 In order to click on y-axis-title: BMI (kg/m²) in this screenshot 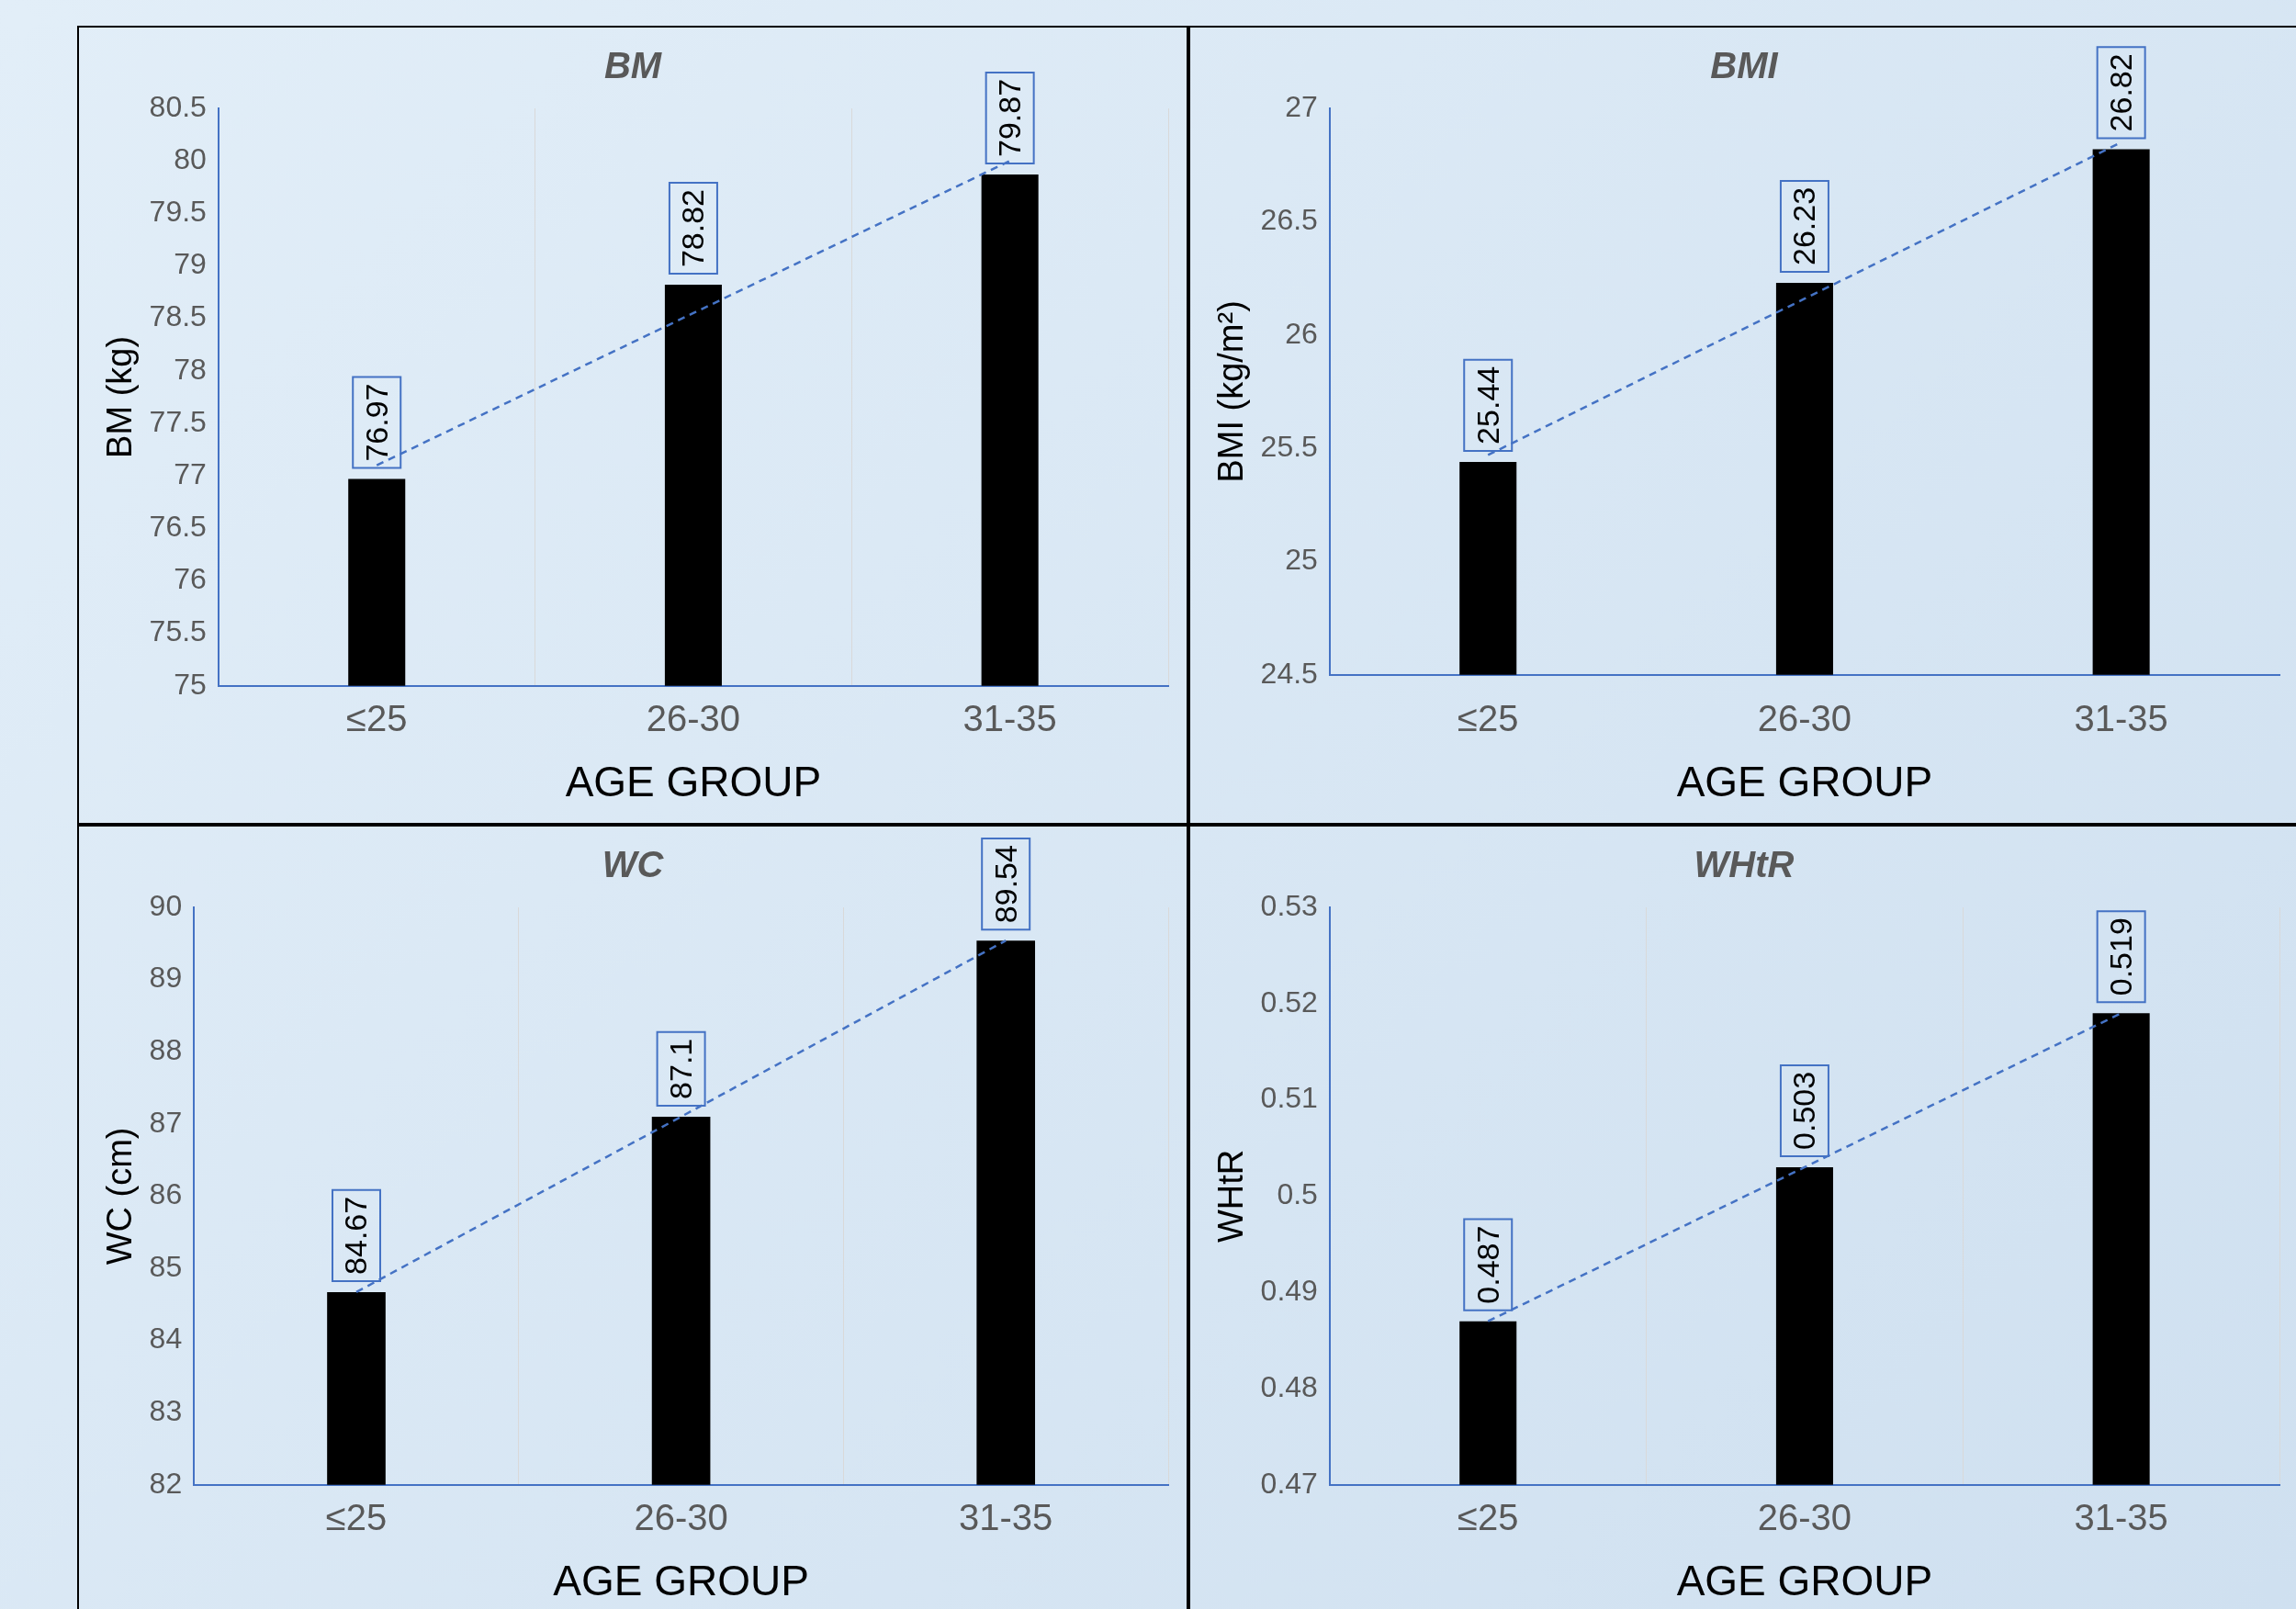, I will do `click(1231, 391)`.